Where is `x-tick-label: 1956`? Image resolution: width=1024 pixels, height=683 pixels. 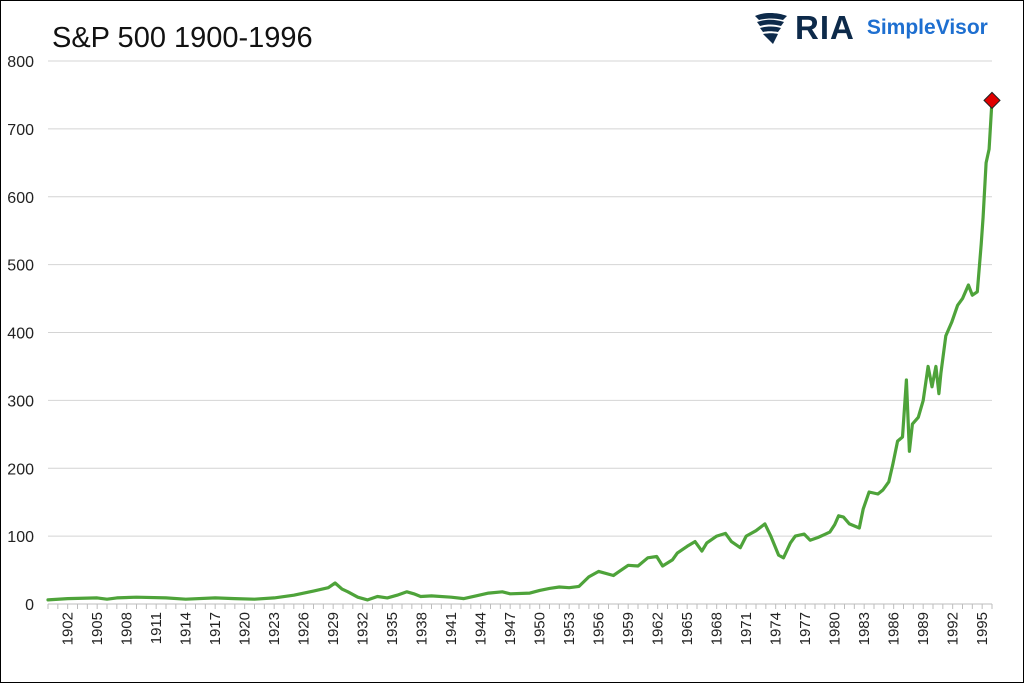
x-tick-label: 1956 is located at coordinates (599, 628).